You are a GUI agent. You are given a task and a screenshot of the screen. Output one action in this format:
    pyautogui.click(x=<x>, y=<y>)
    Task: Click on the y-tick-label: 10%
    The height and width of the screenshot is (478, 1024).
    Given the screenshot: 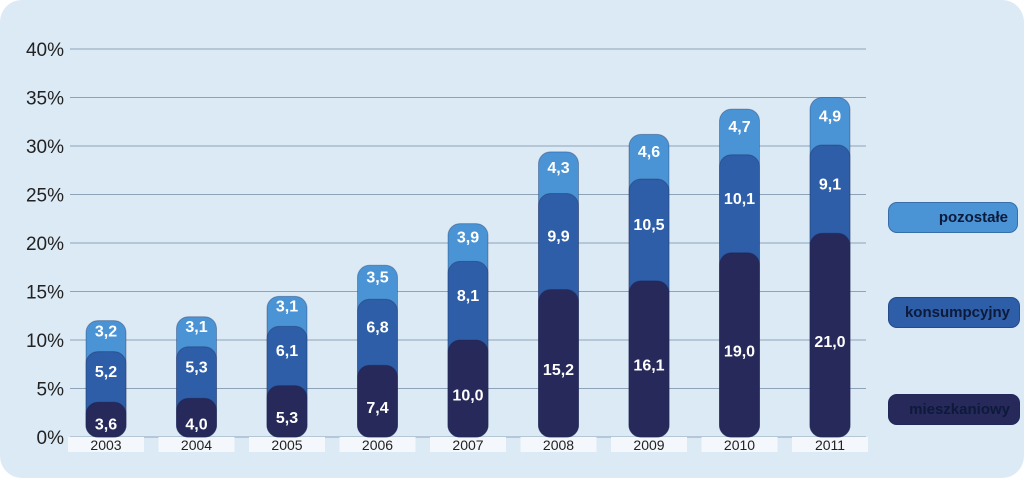 What is the action you would take?
    pyautogui.click(x=45, y=341)
    